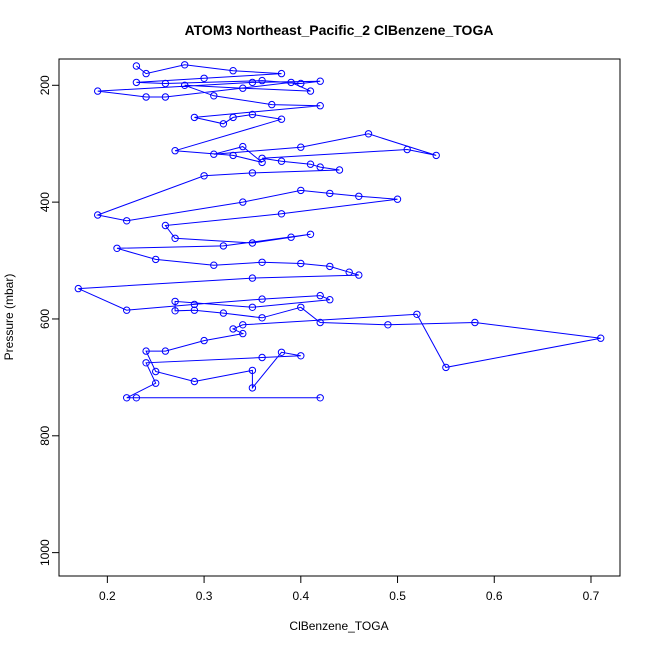  What do you see at coordinates (45, 319) in the screenshot?
I see `y-tick-label: 600` at bounding box center [45, 319].